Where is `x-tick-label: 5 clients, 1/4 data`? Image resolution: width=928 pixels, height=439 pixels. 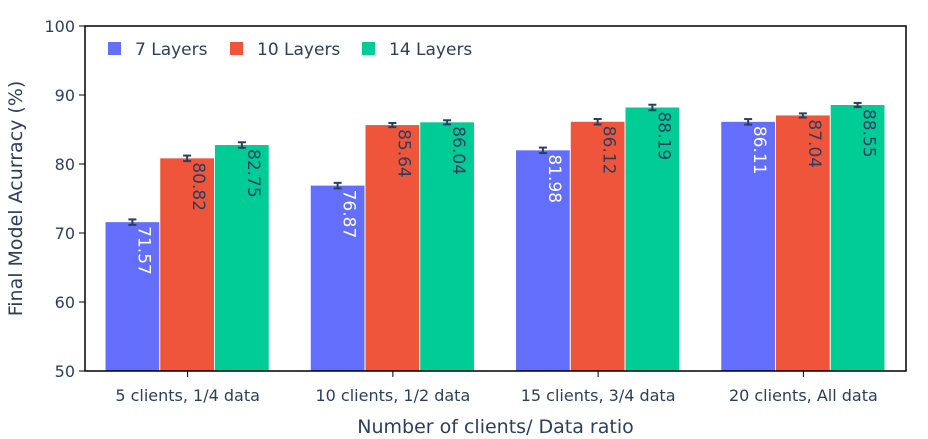
x-tick-label: 5 clients, 1/4 data is located at coordinates (187, 395).